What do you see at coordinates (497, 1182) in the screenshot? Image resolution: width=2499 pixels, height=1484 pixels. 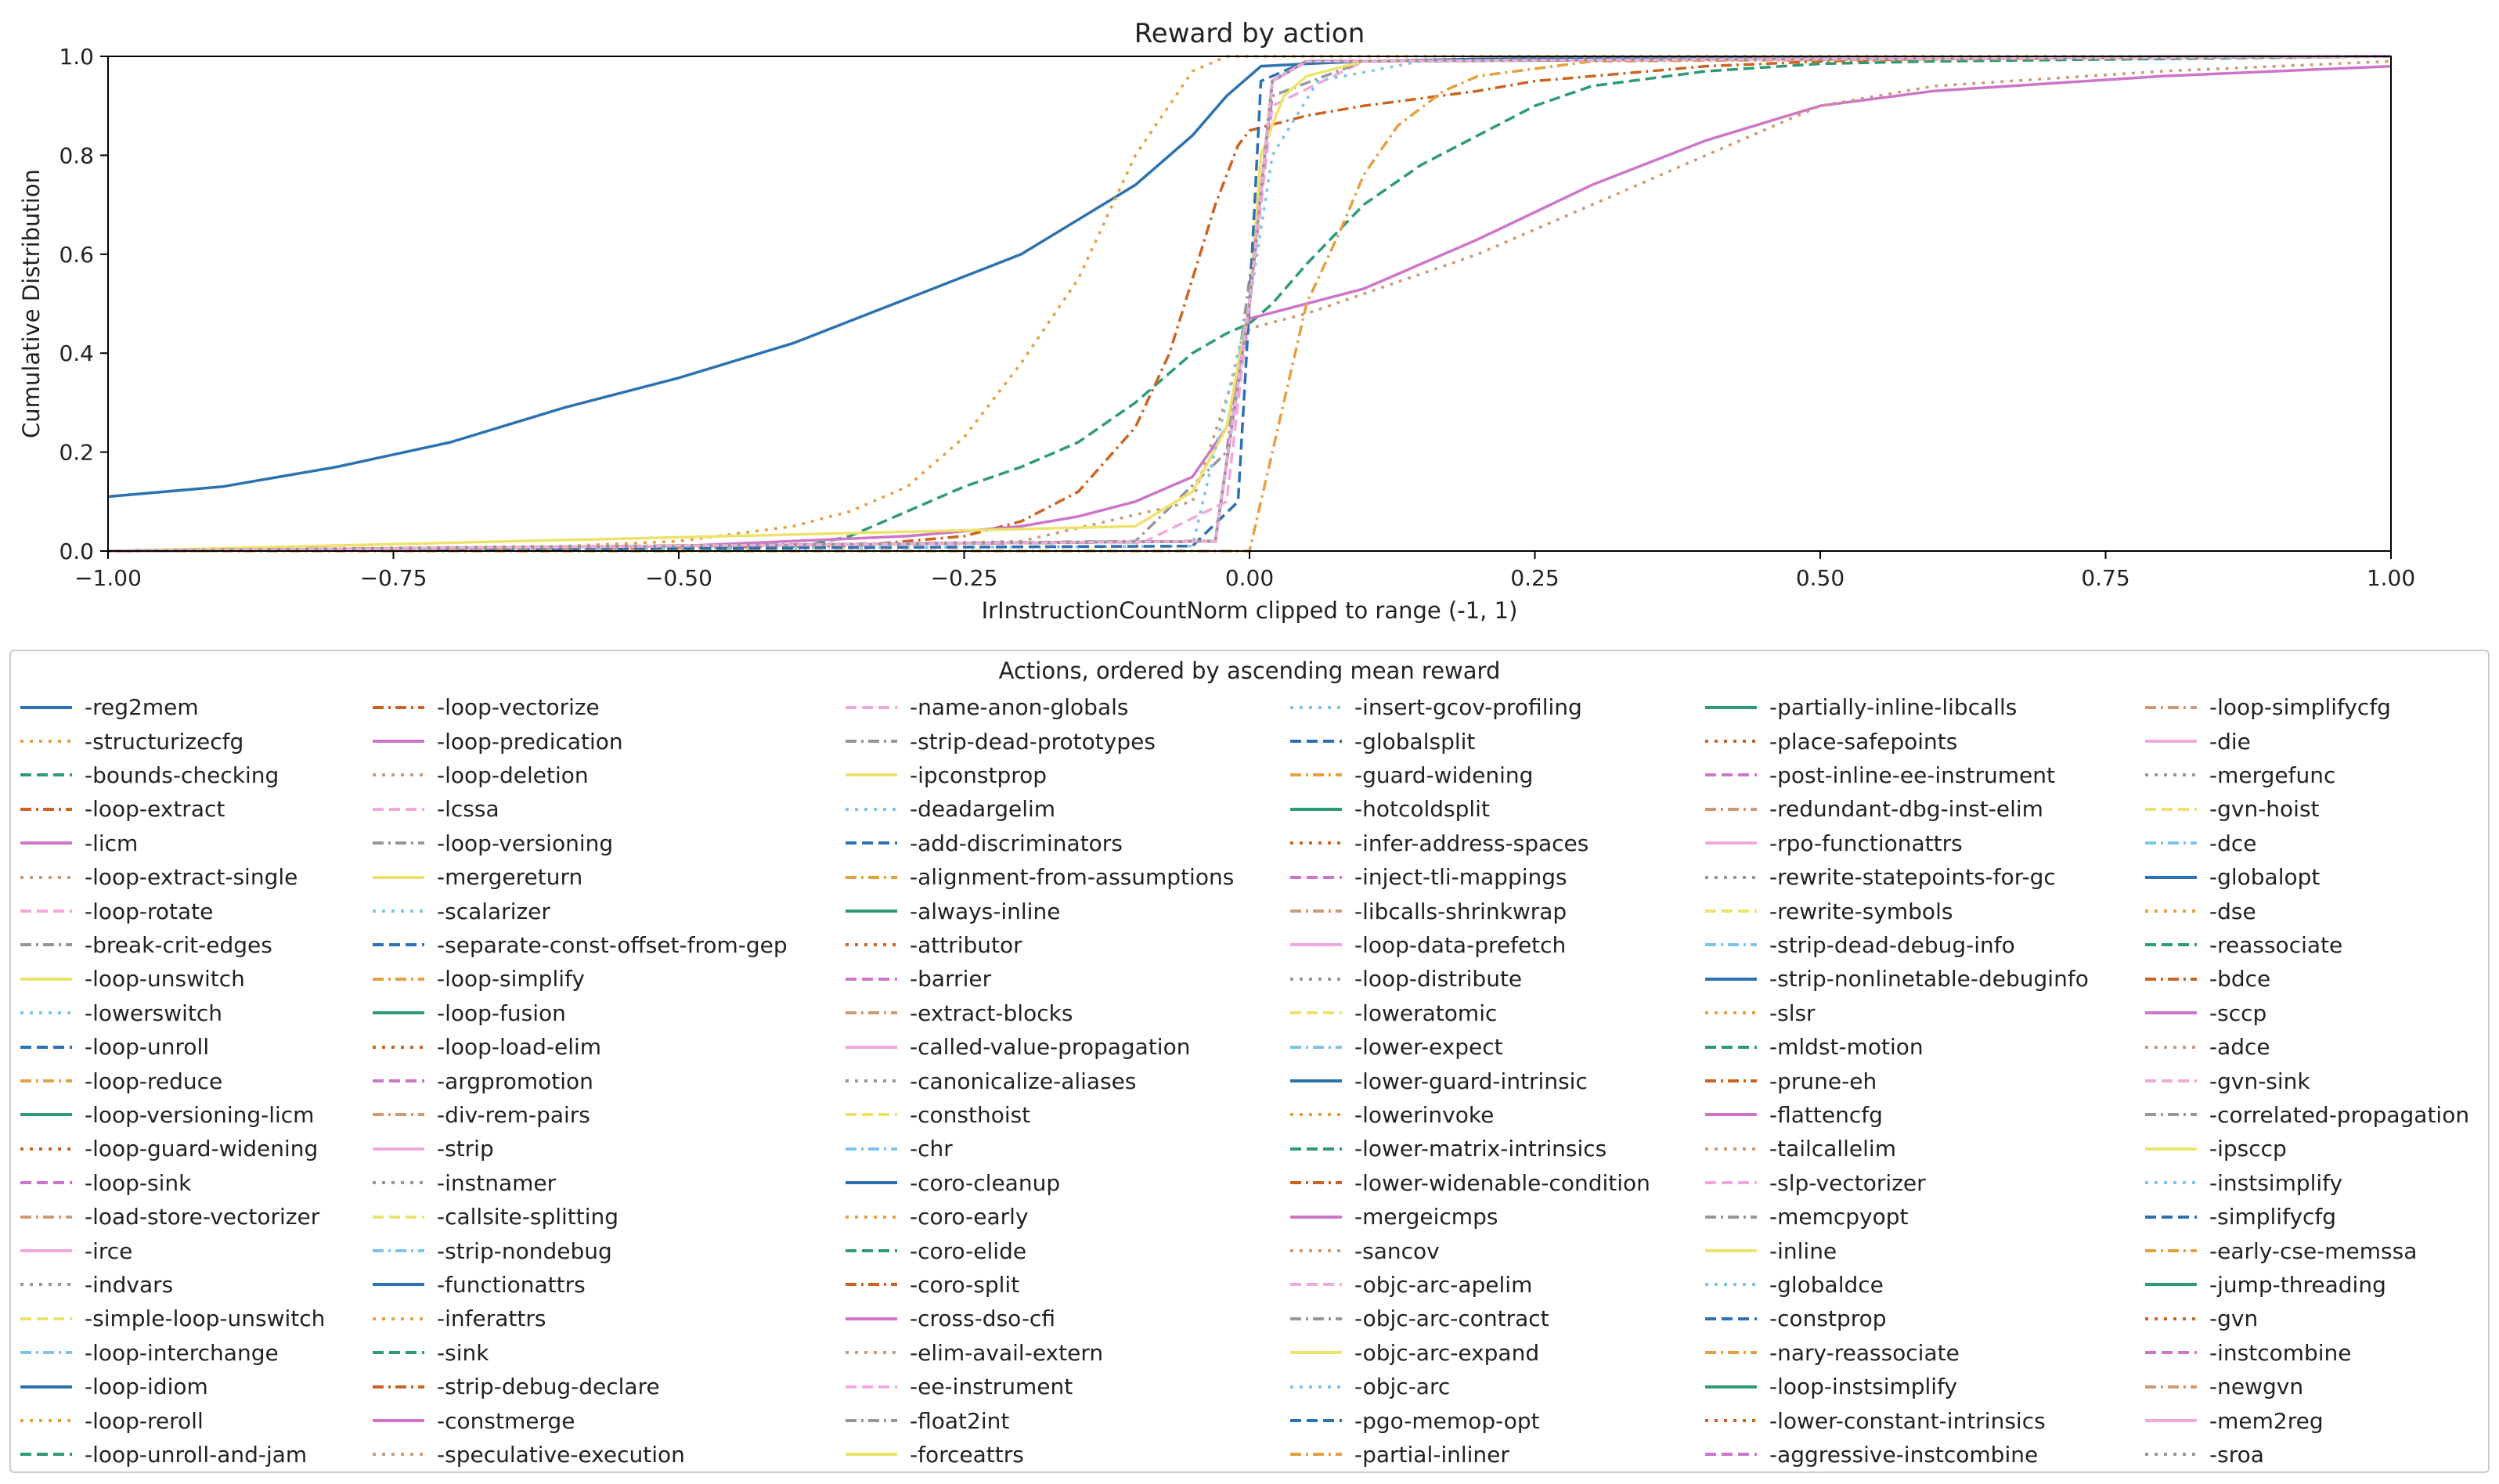 I see `legend-label: -instnamer` at bounding box center [497, 1182].